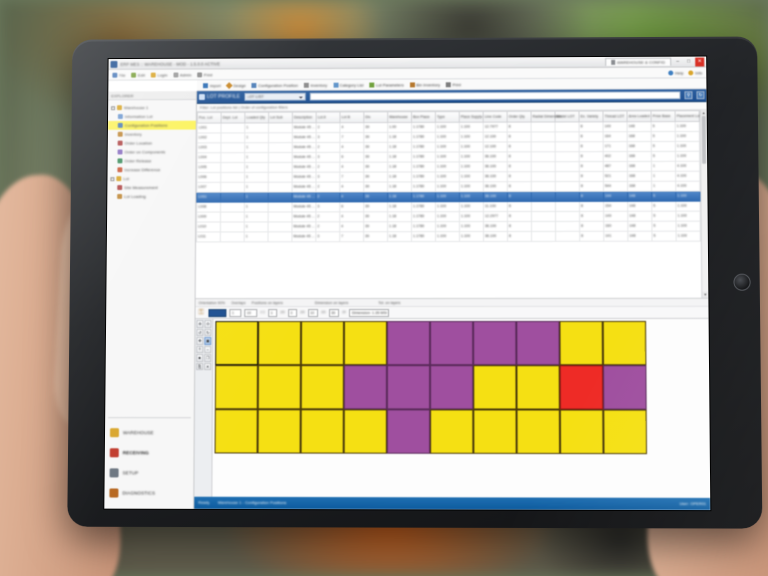  Describe the element at coordinates (495, 117) in the screenshot. I see `column-header: Line Code` at that location.